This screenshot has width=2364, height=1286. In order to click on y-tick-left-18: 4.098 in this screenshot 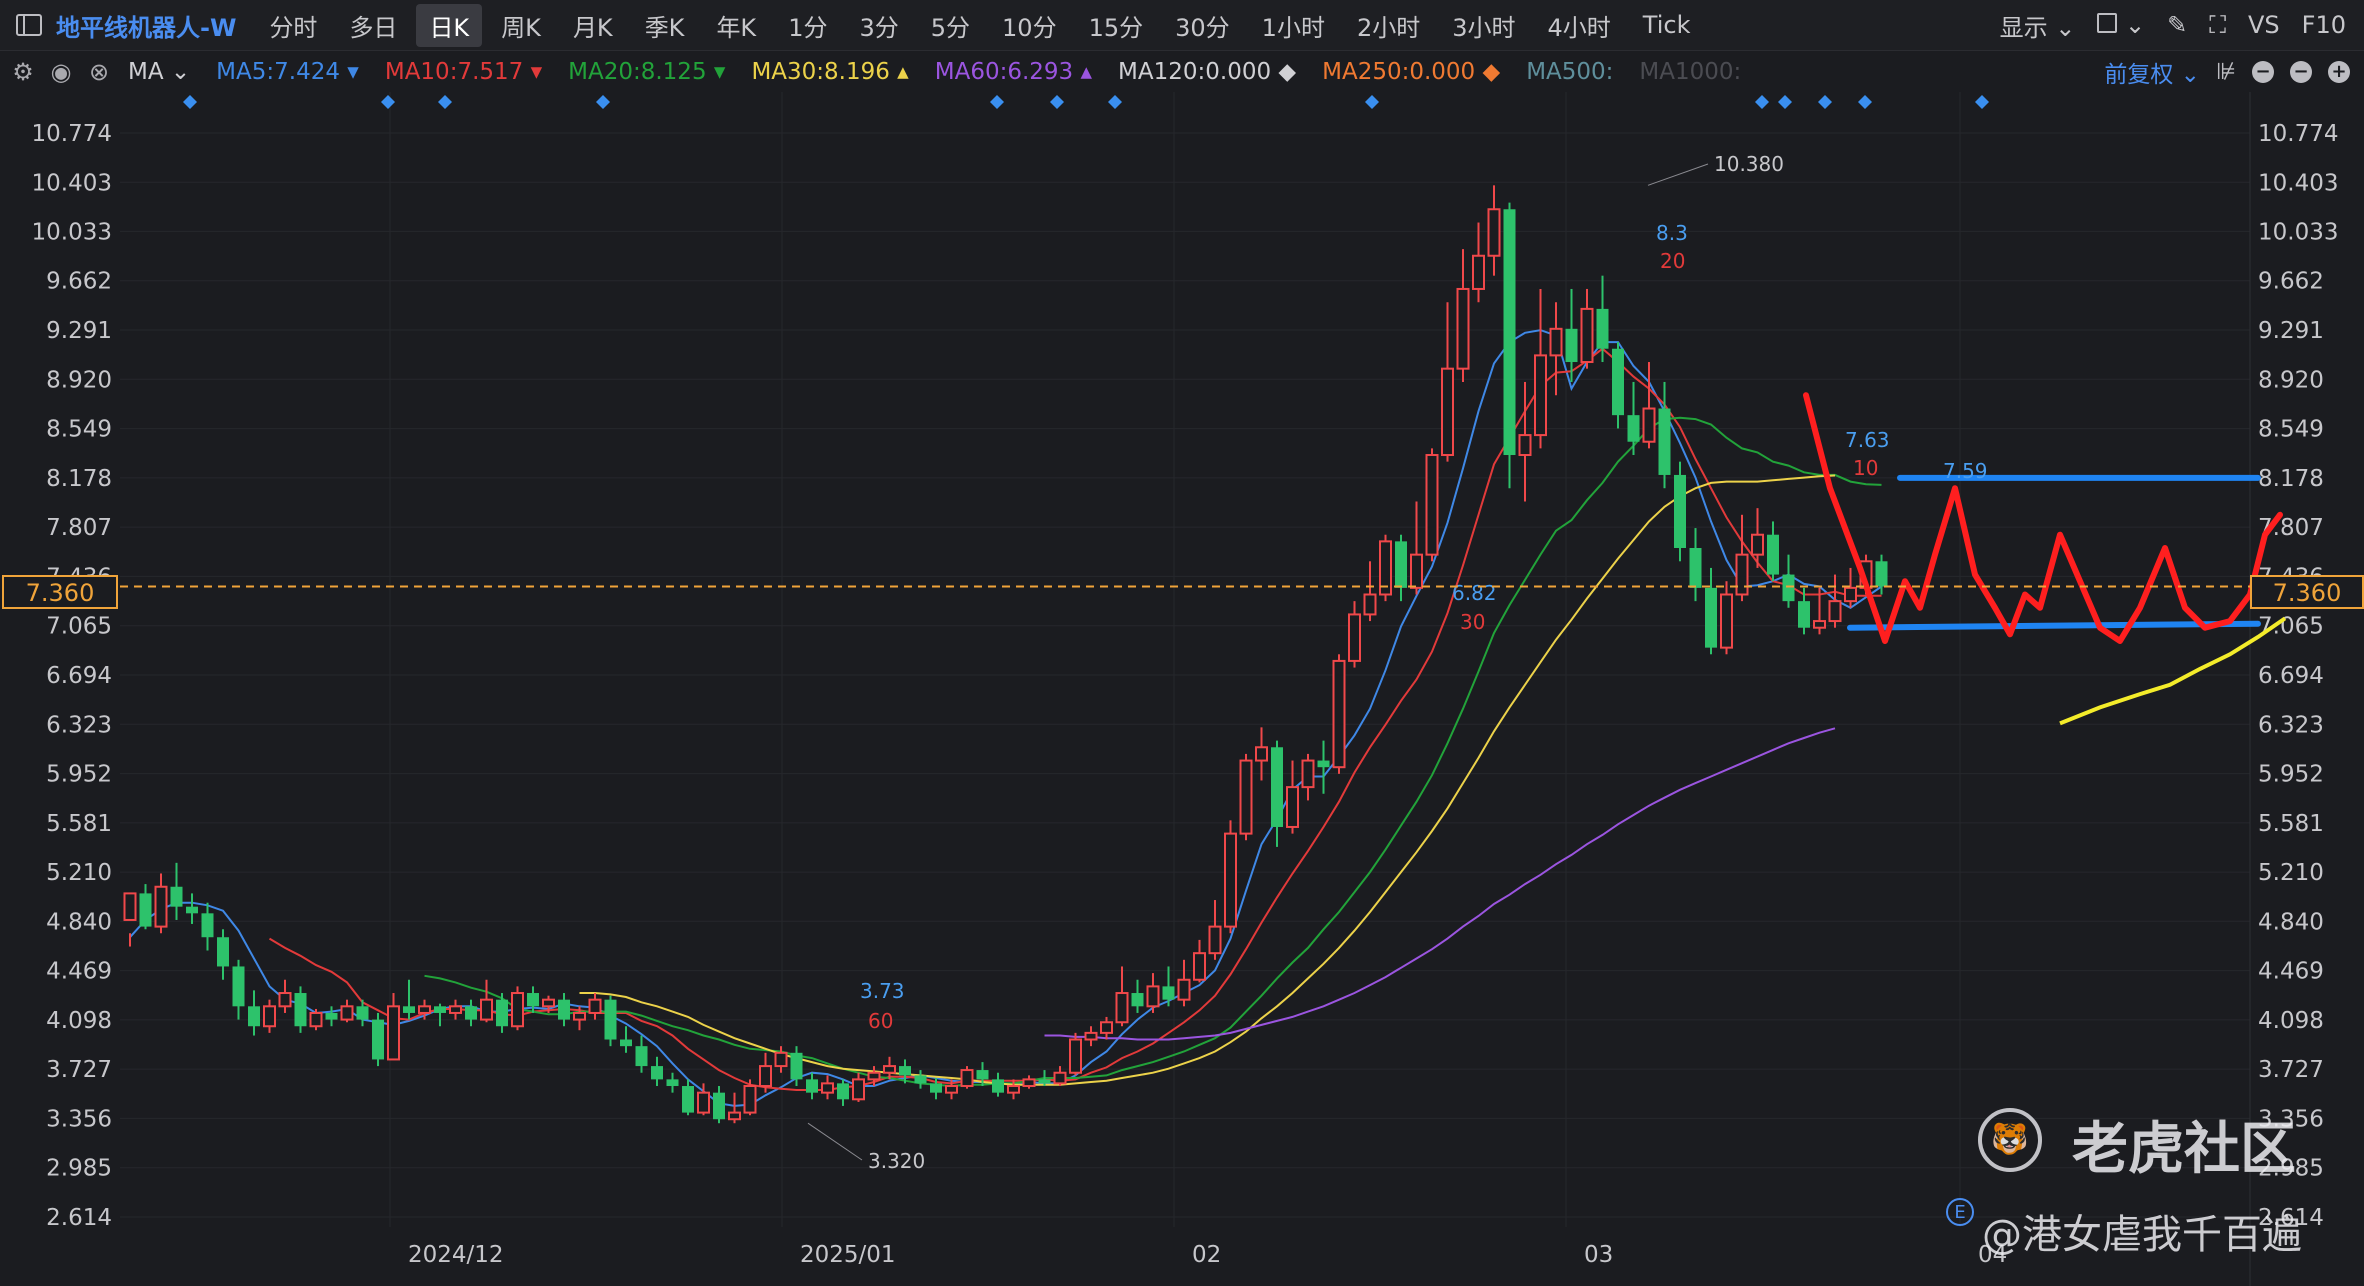, I will do `click(79, 1021)`.